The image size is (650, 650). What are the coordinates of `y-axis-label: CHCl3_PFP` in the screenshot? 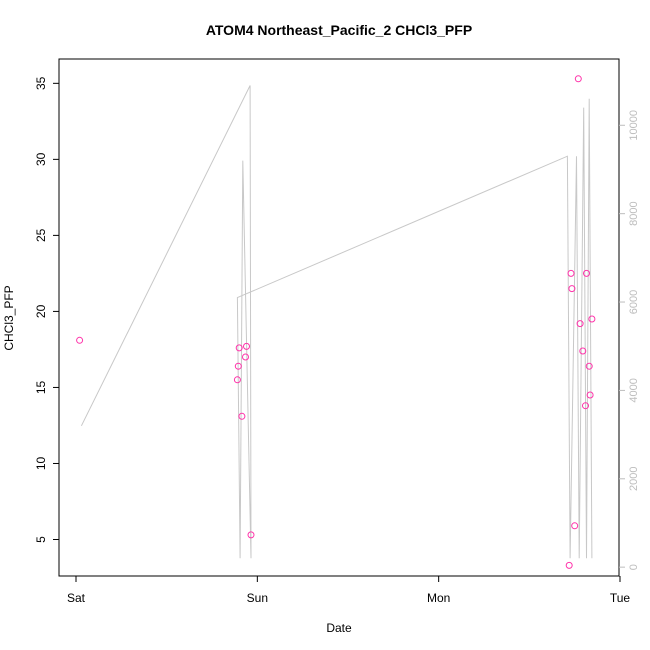 It's located at (9, 317).